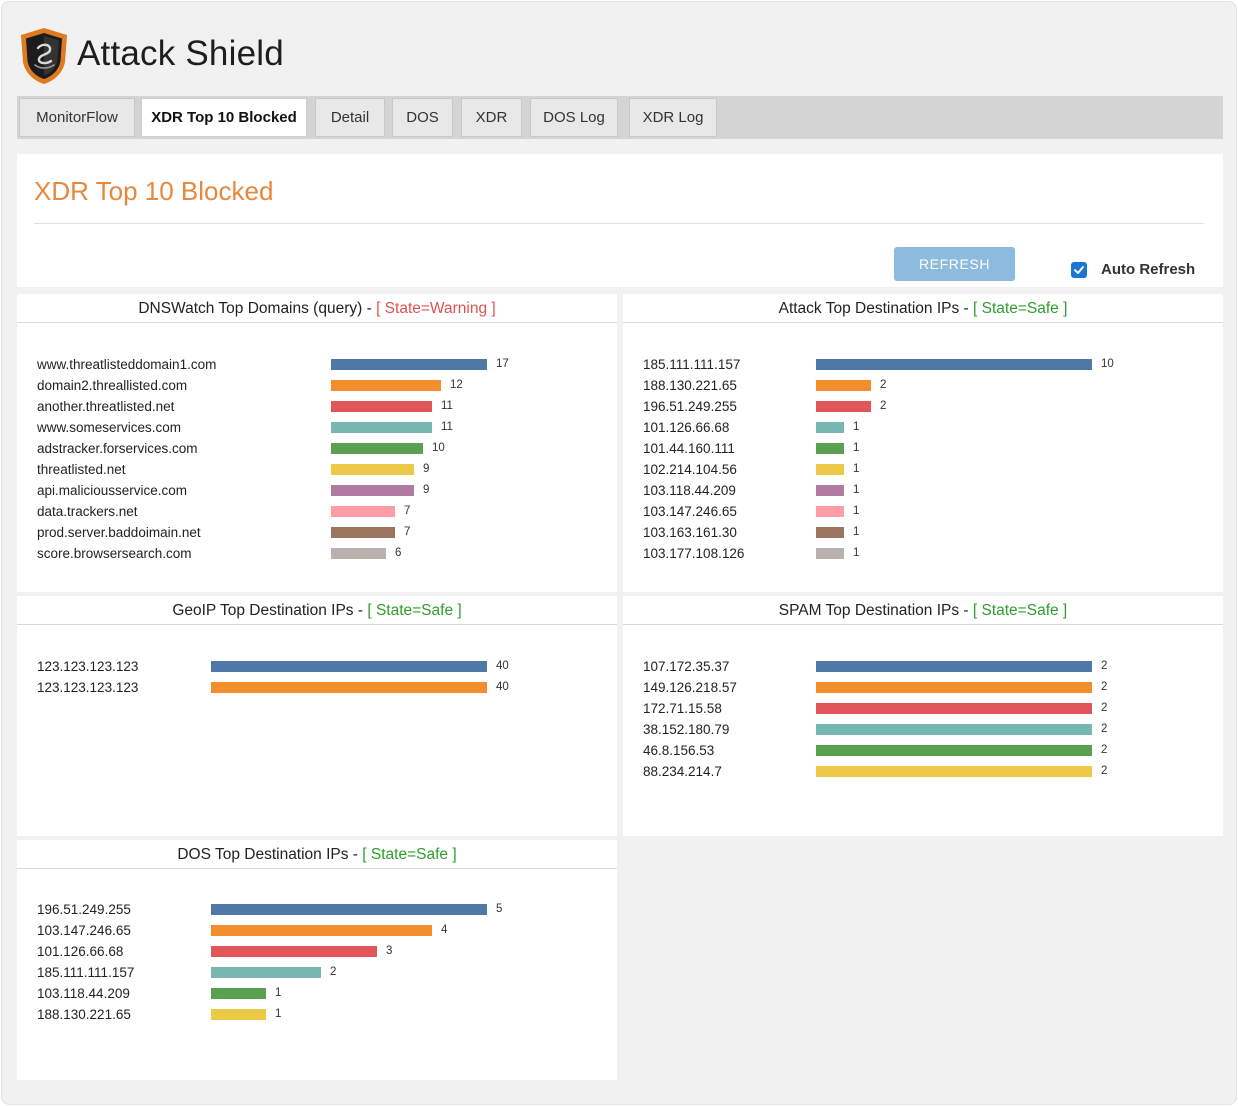  Describe the element at coordinates (690, 687) in the screenshot. I see `bar-label: 149.126.218.57` at that location.